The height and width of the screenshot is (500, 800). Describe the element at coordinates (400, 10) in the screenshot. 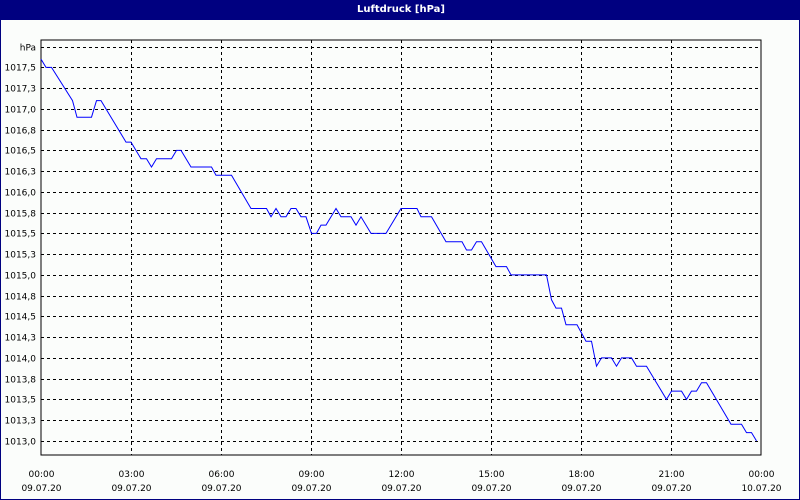

I see `chart-title: Luftdruck [hPa]` at that location.